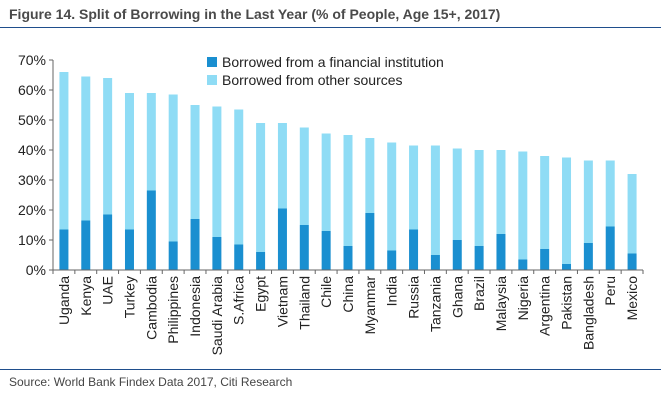 The width and height of the screenshot is (661, 405). What do you see at coordinates (32, 240) in the screenshot?
I see `y-tick-label: 10%` at bounding box center [32, 240].